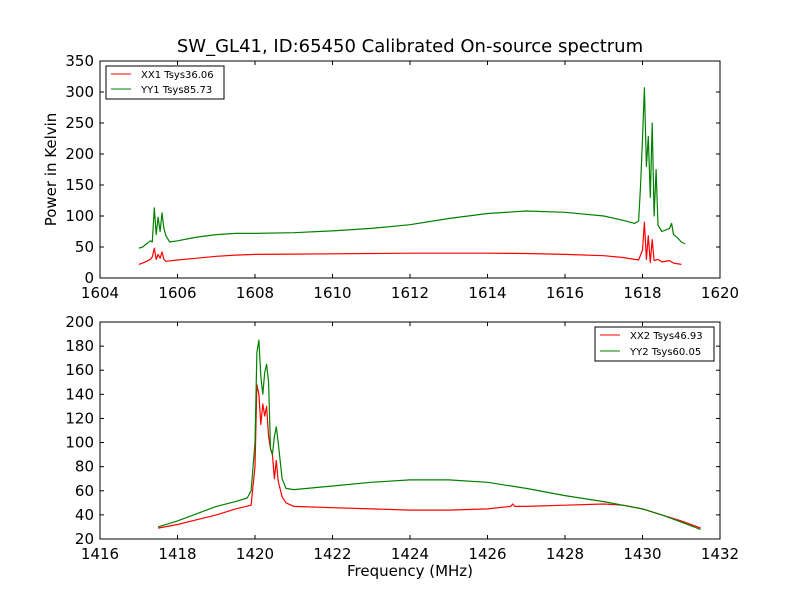  Describe the element at coordinates (84, 515) in the screenshot. I see `y-tick-label: 40` at that location.